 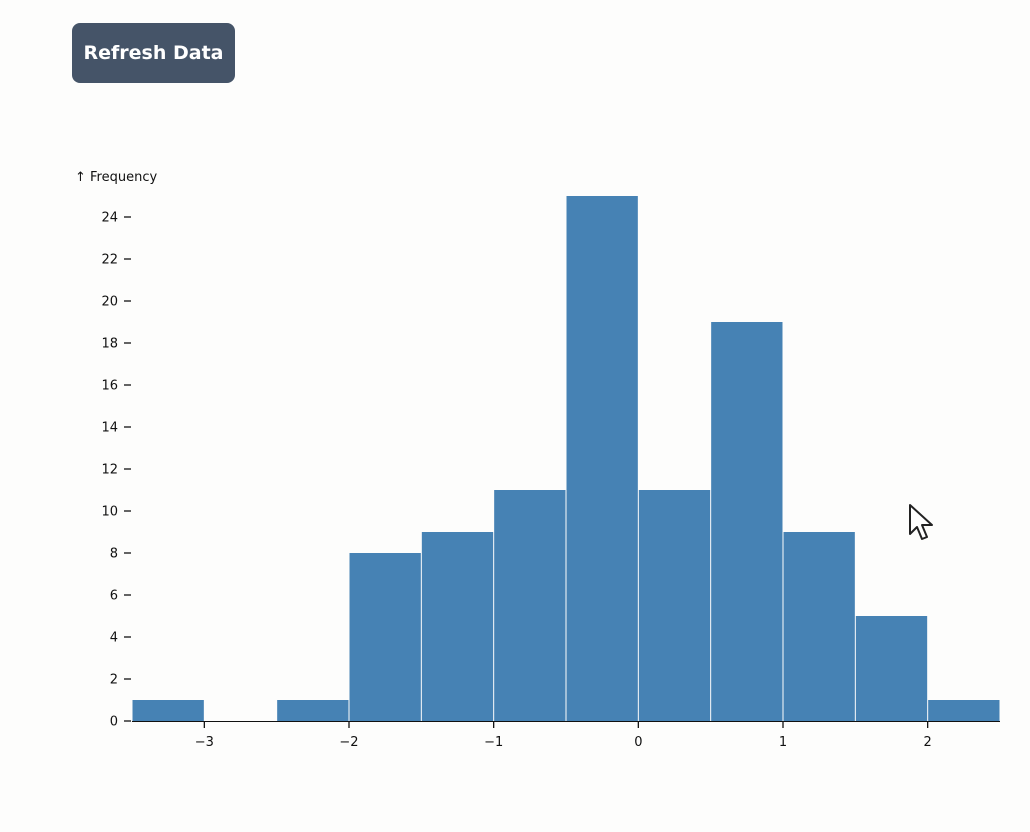 I want to click on y-tick-label: 6, so click(x=114, y=596).